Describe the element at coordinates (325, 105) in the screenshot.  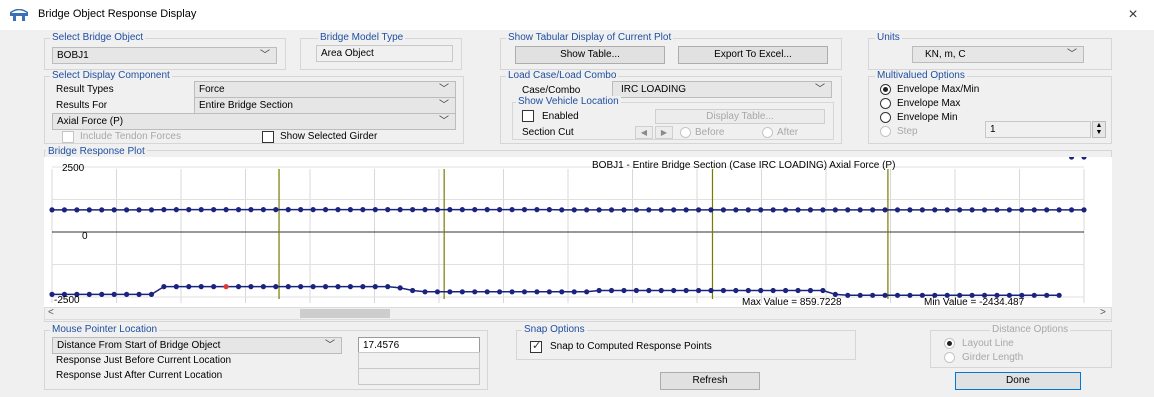
I see `results-for-select: Entire Bridge Section ﹀` at that location.